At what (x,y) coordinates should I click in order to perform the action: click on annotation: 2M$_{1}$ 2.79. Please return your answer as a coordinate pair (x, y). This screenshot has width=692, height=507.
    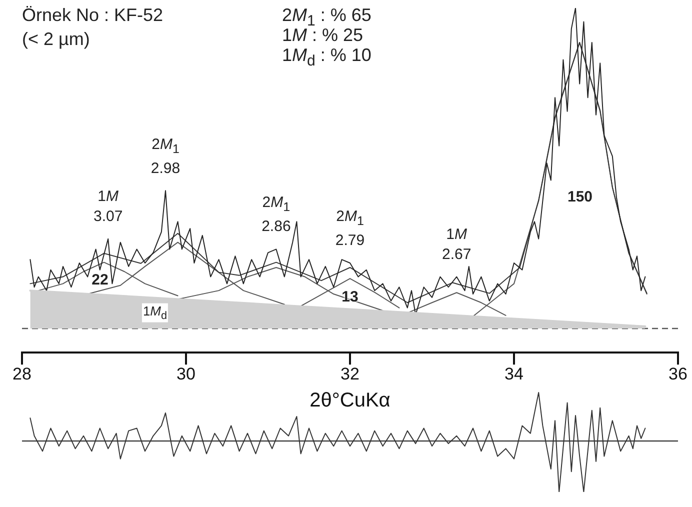
    Looking at the image, I should click on (350, 229).